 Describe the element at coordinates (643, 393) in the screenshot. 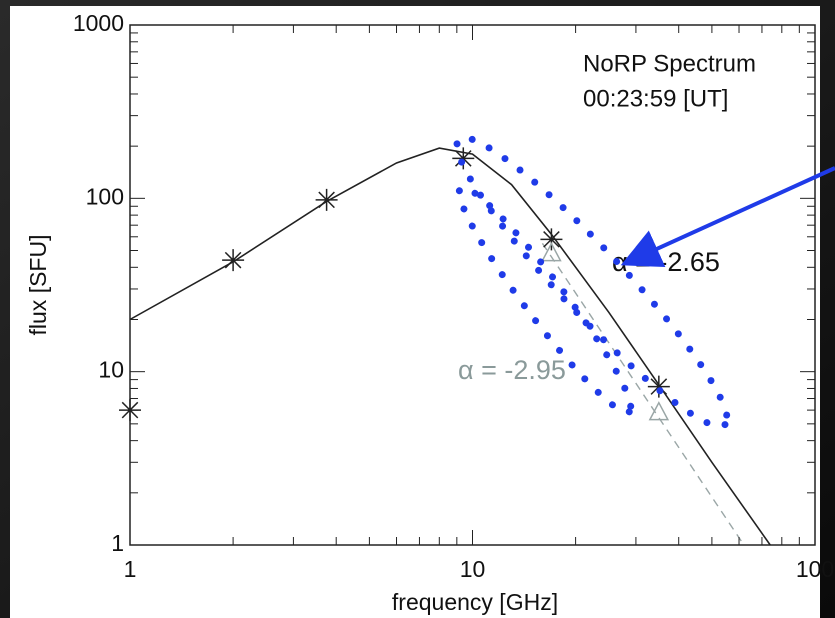

I see `fit-line` at that location.